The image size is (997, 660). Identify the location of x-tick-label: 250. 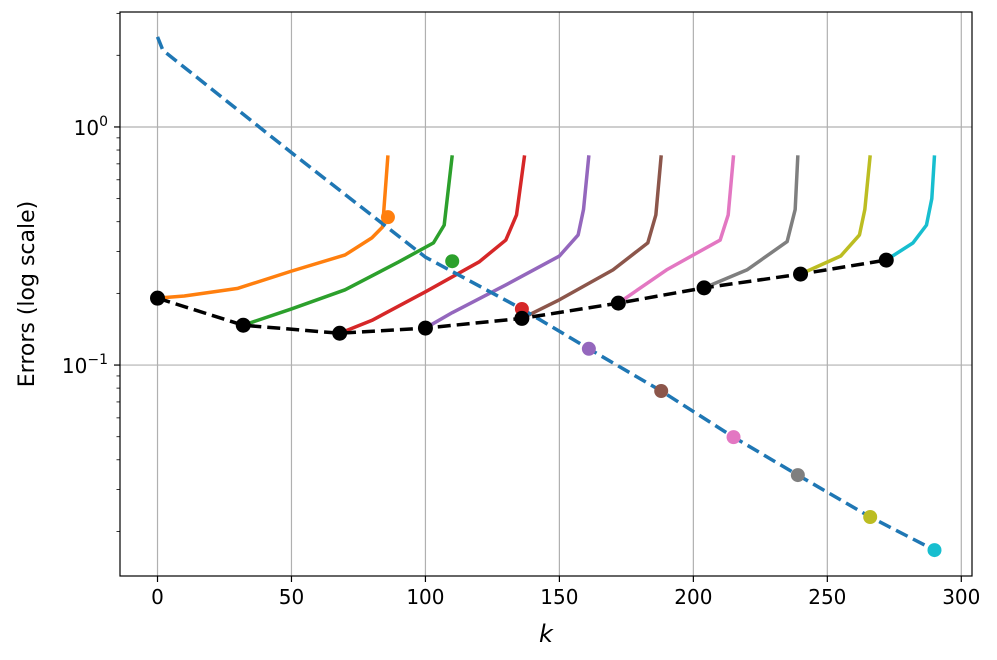
(827, 597).